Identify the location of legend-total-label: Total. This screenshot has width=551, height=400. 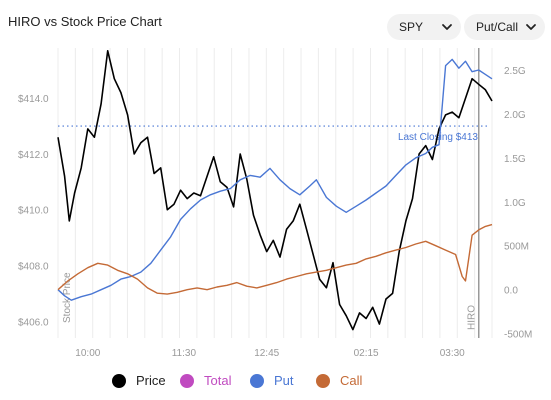
(218, 380).